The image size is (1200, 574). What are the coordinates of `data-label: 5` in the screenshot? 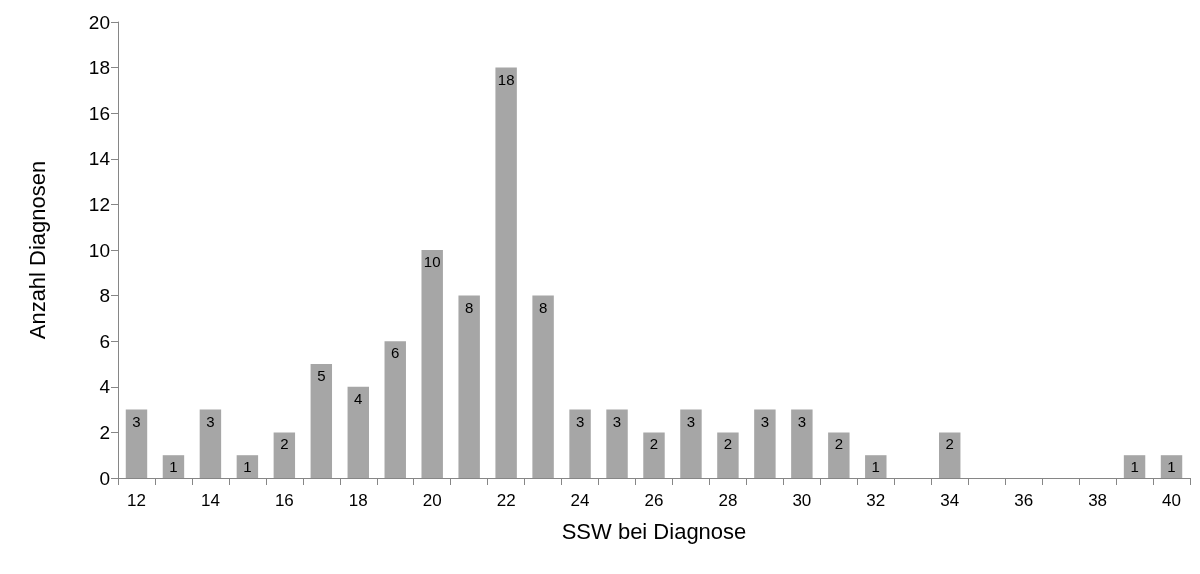 It's located at (321, 375).